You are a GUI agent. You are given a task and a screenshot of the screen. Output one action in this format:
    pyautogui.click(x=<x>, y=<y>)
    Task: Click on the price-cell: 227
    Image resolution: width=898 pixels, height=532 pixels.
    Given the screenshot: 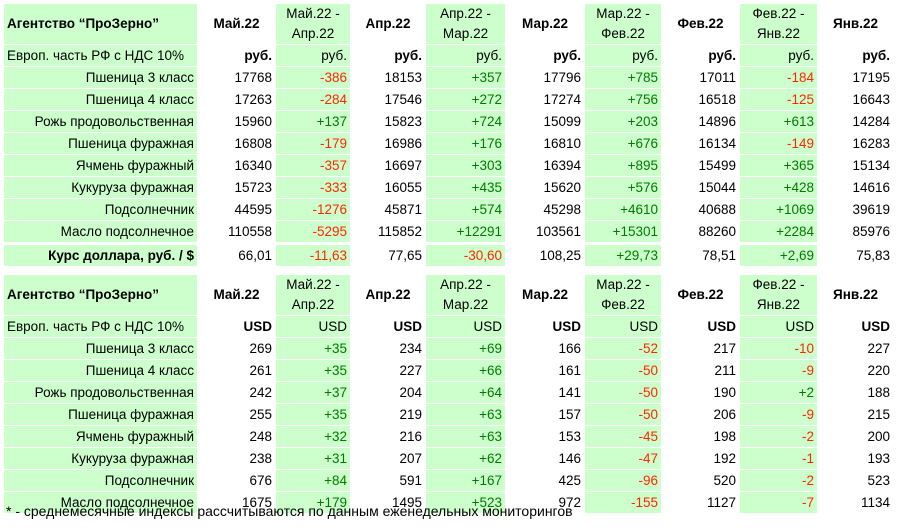 What is the action you would take?
    pyautogui.click(x=388, y=371)
    